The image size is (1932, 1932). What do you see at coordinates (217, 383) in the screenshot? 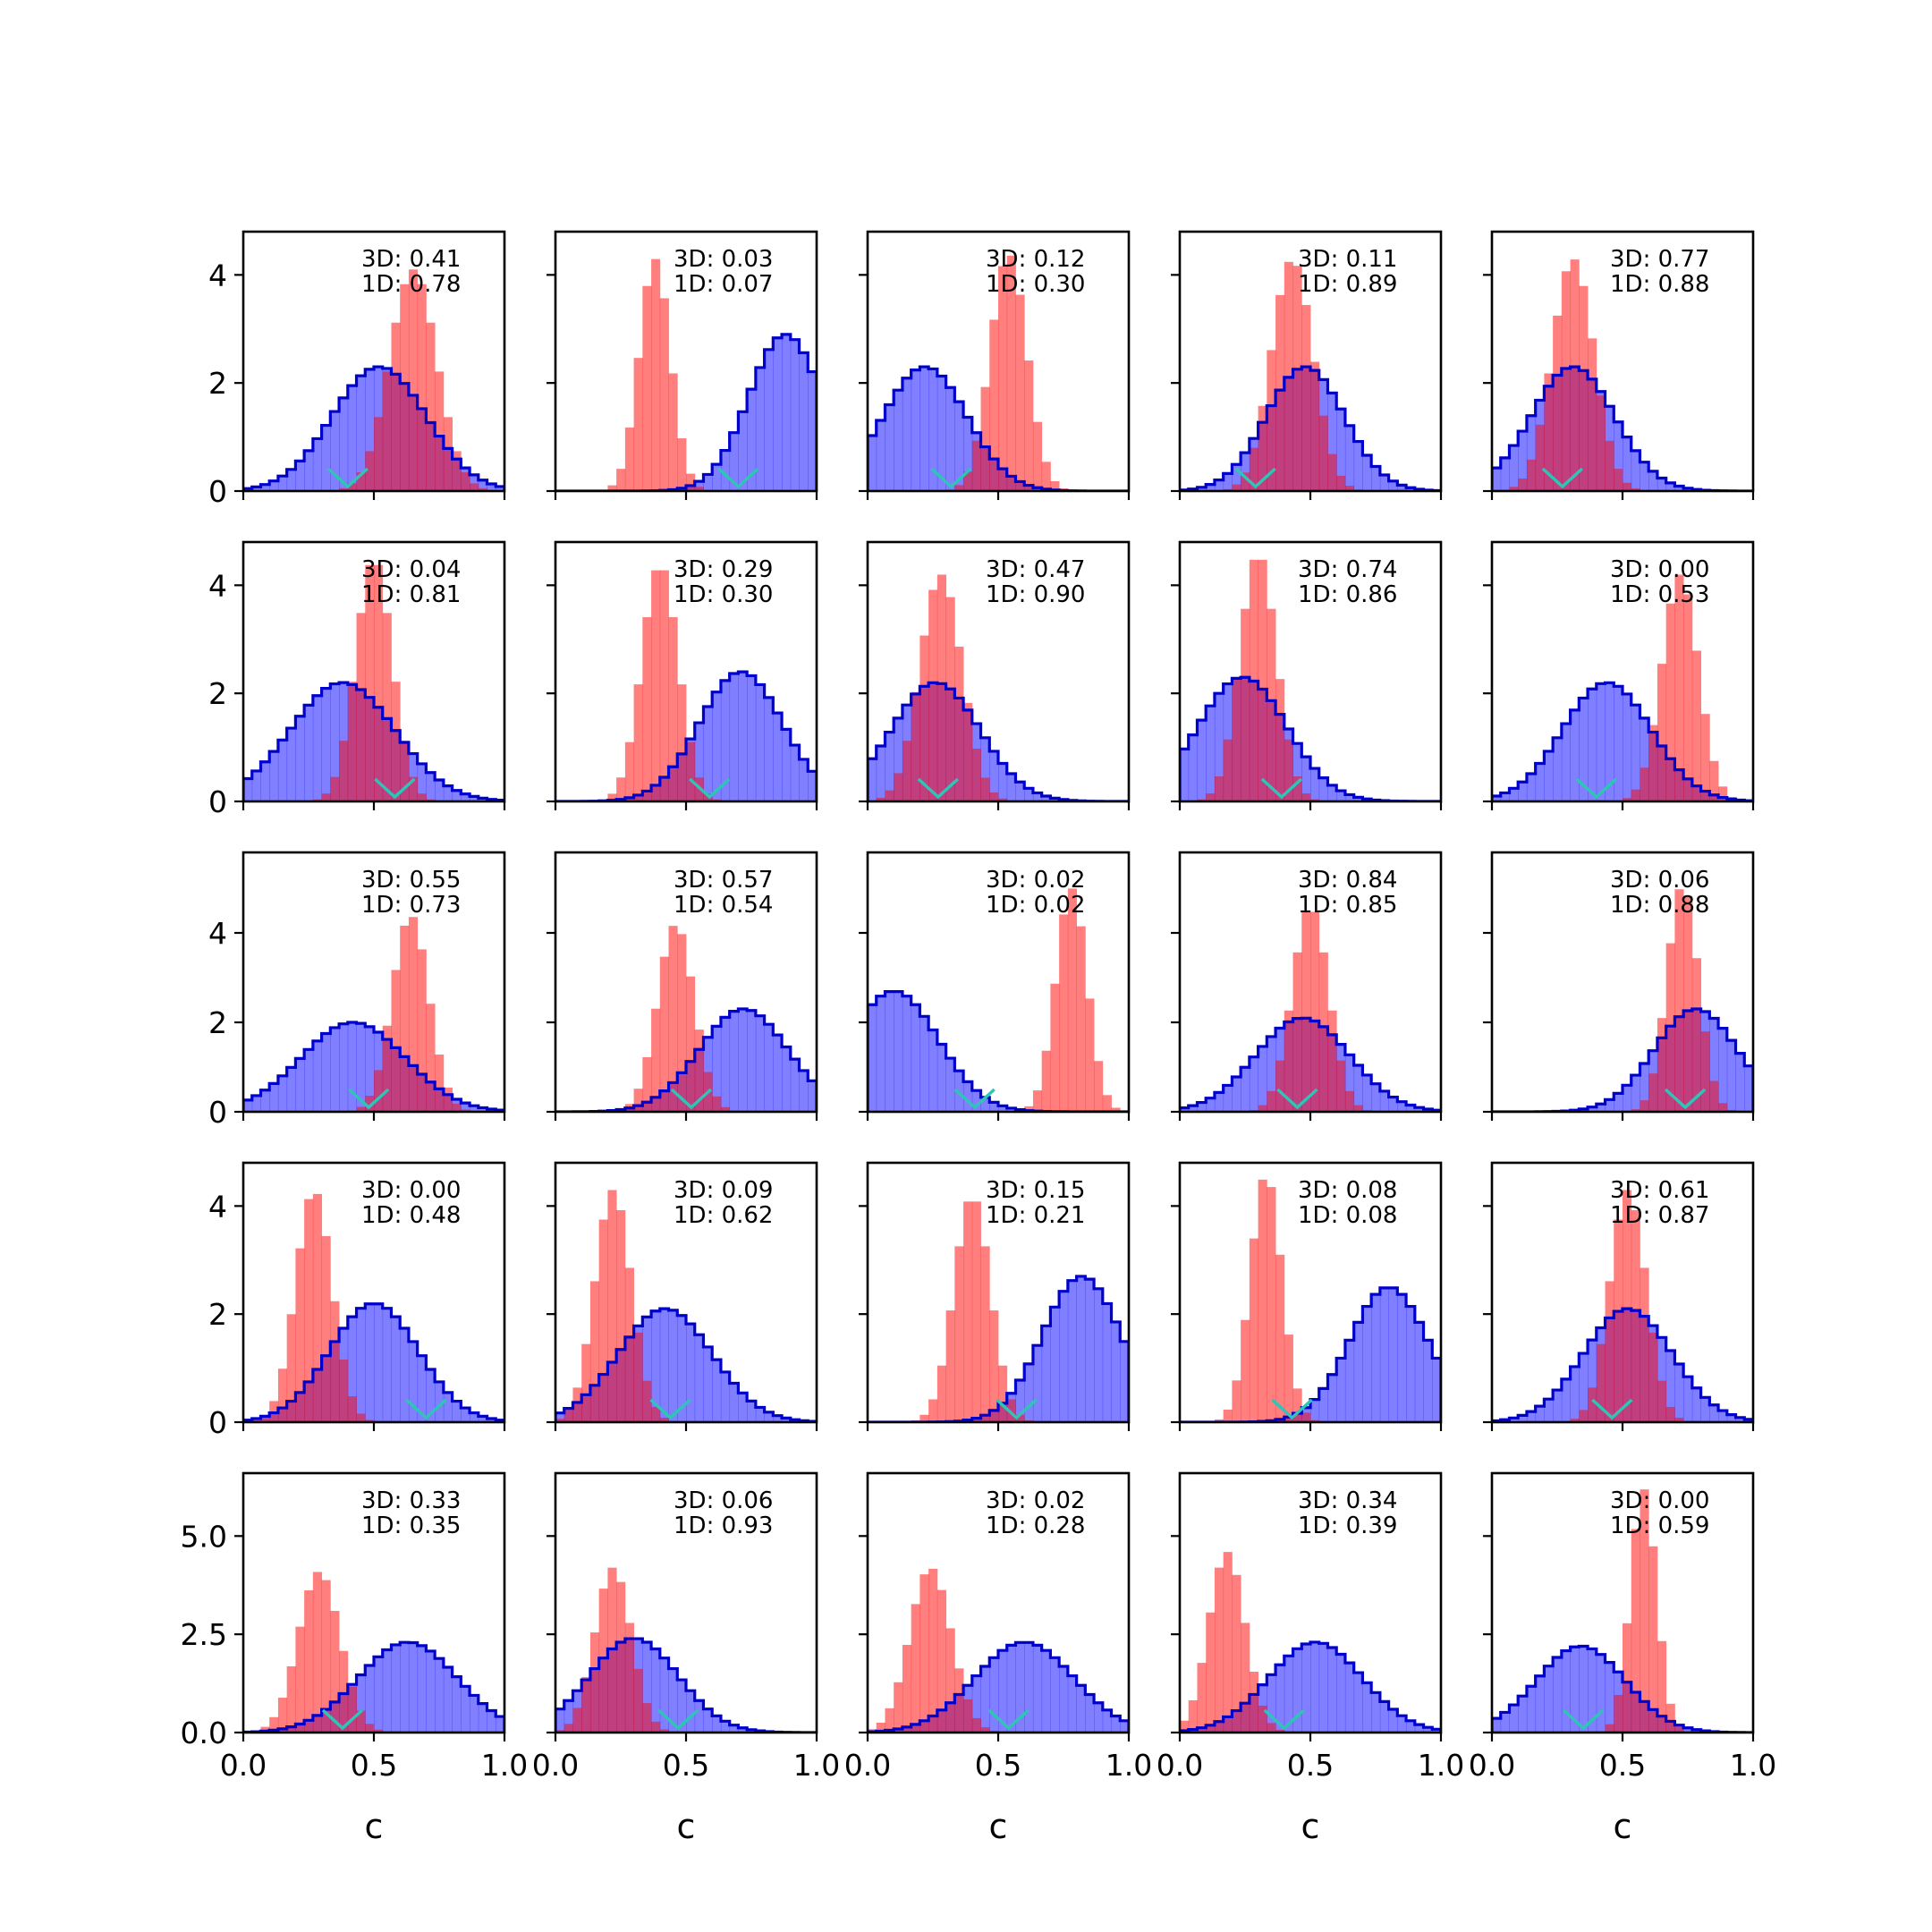
I see `y-tick-label: 2` at bounding box center [217, 383].